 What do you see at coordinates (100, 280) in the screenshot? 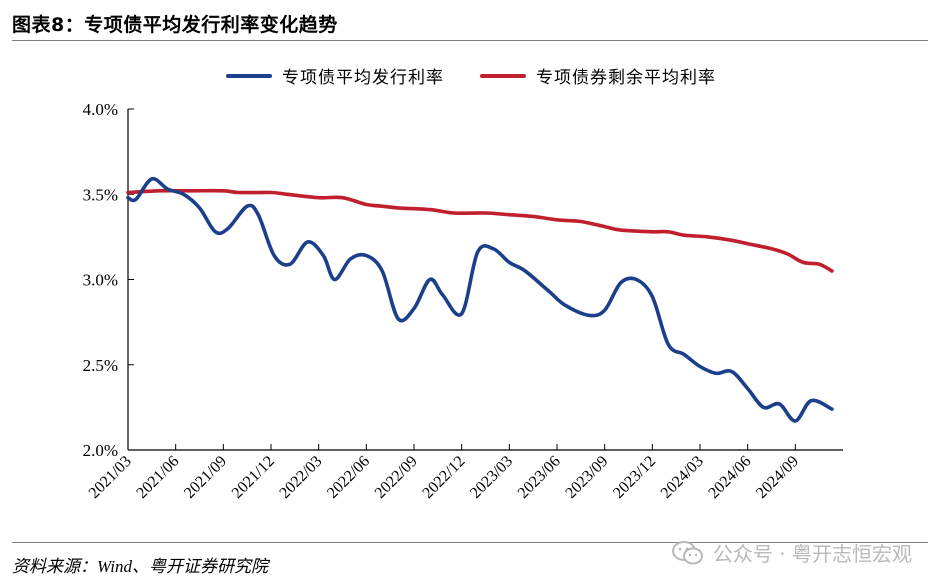
I see `y-tick-label: 3.0%` at bounding box center [100, 280].